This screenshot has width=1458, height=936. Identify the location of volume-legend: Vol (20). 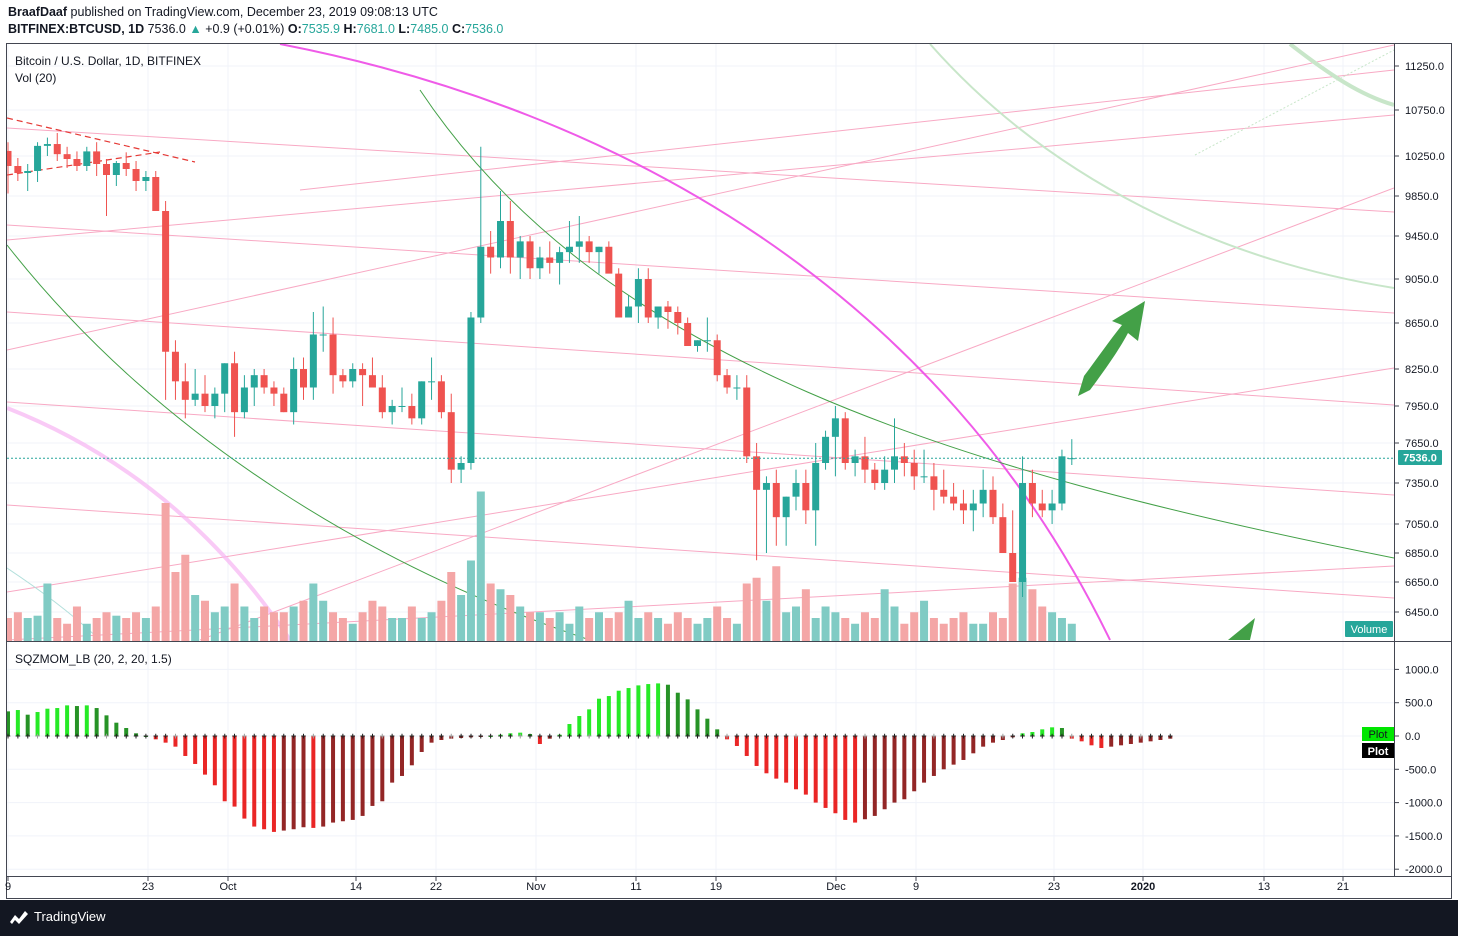
(36, 78).